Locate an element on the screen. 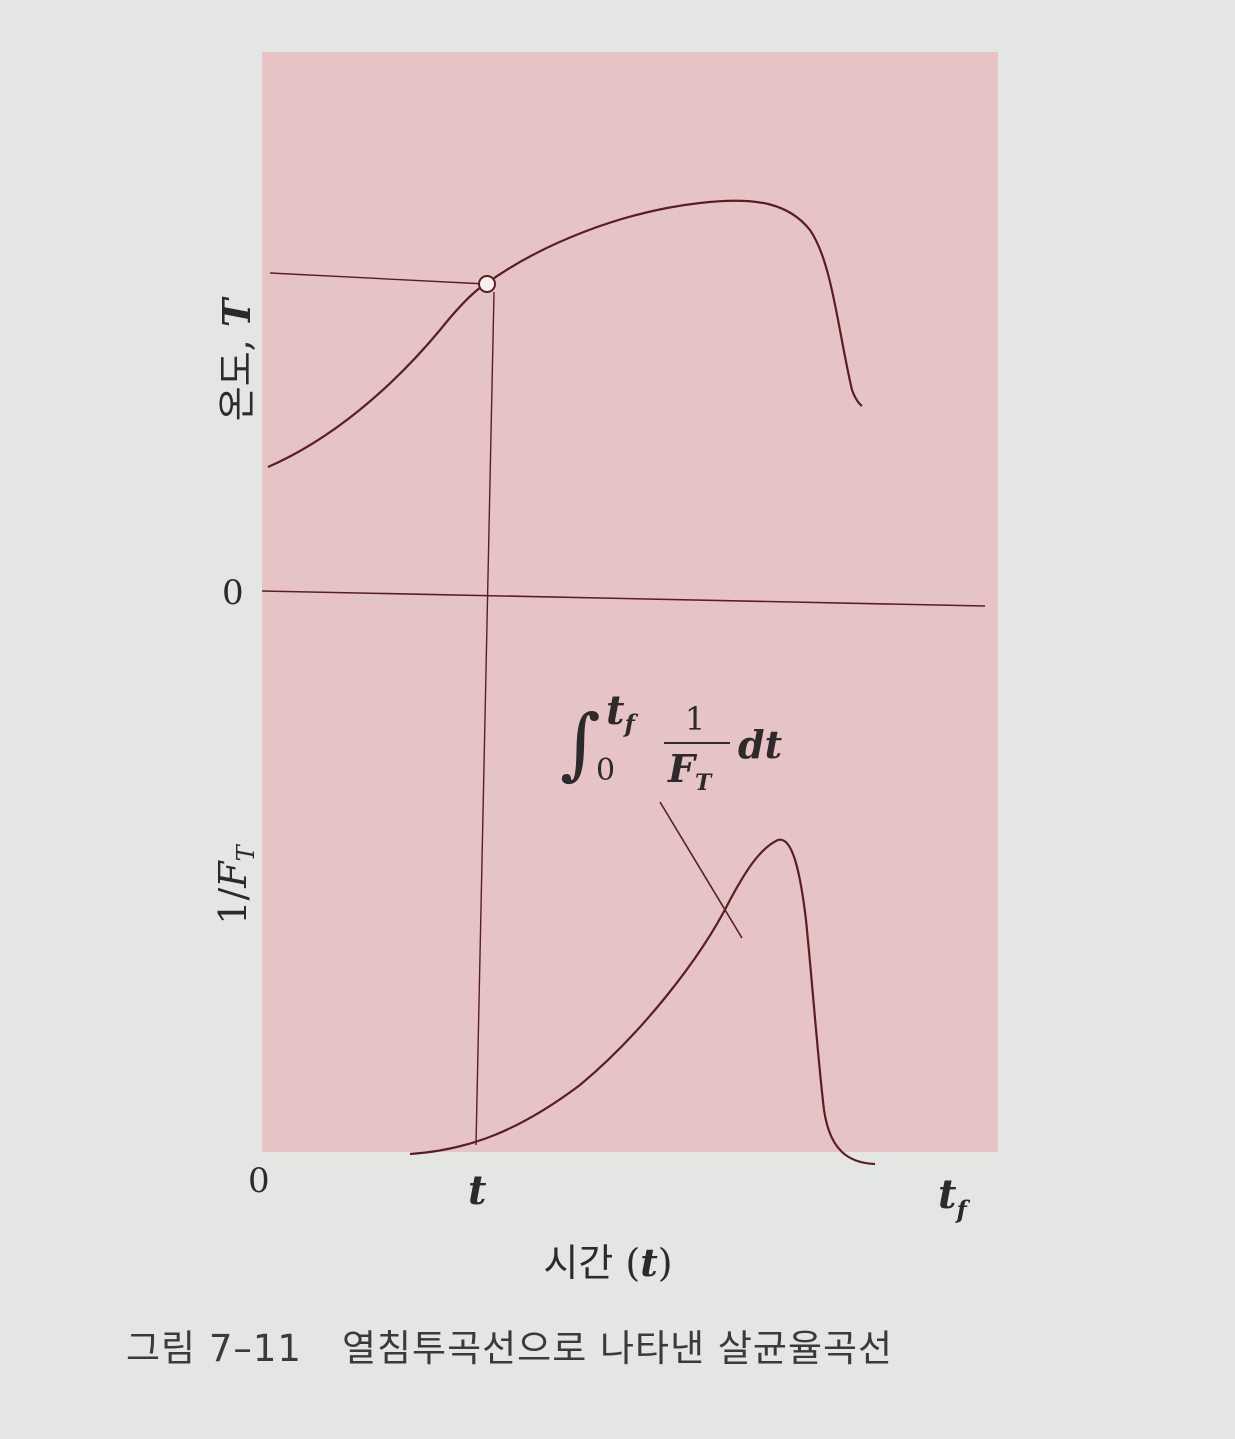  temperature-axis-label: 온도, T is located at coordinates (236, 358).